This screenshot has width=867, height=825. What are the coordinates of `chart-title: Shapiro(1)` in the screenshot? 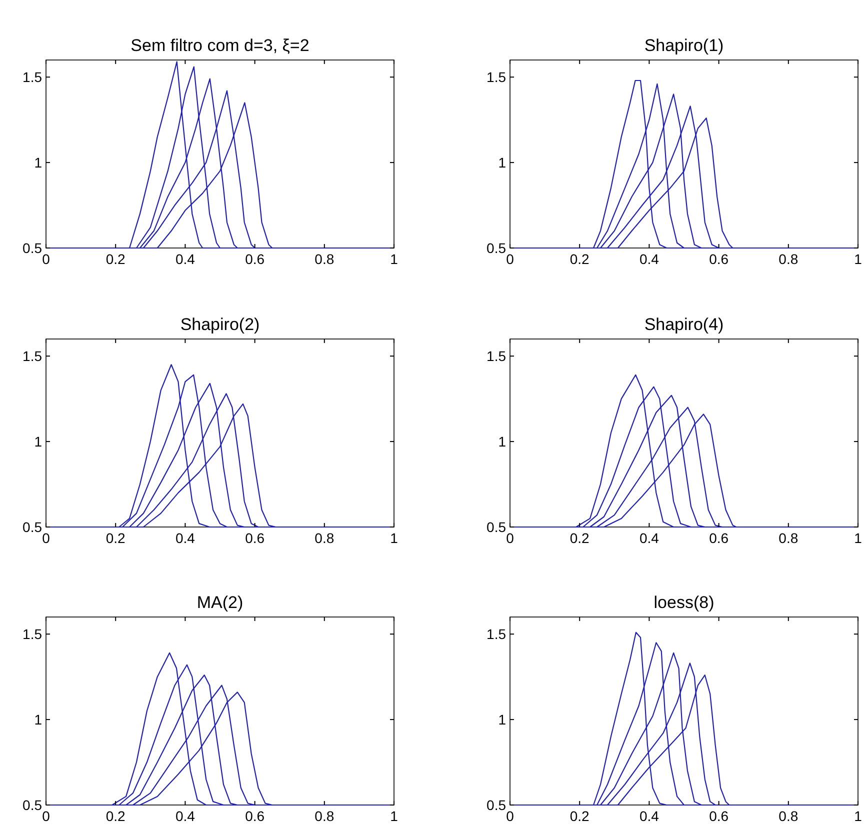 It's located at (684, 45).